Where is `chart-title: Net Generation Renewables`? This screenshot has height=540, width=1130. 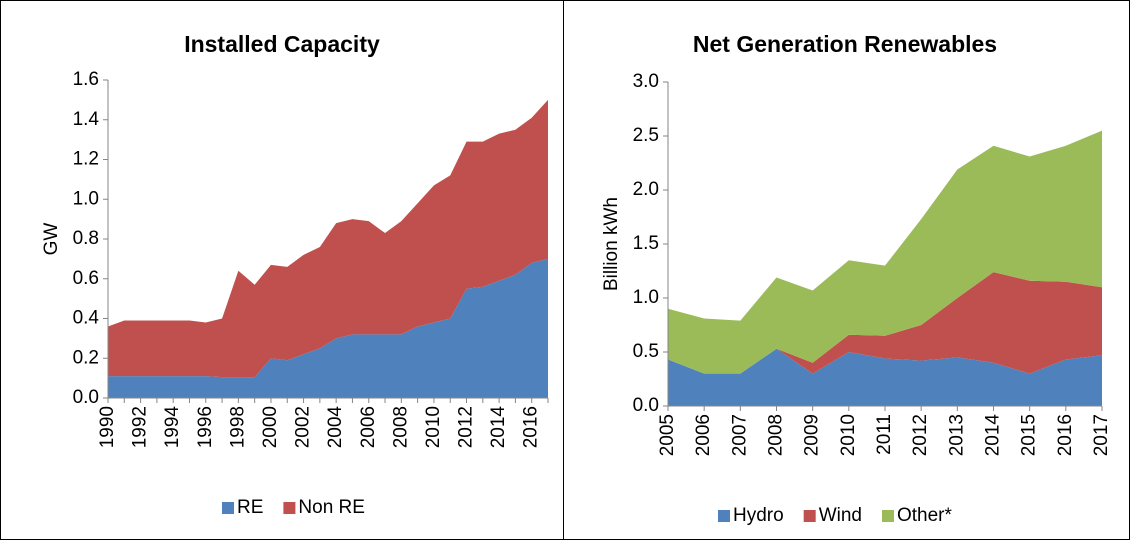 chart-title: Net Generation Renewables is located at coordinates (845, 44).